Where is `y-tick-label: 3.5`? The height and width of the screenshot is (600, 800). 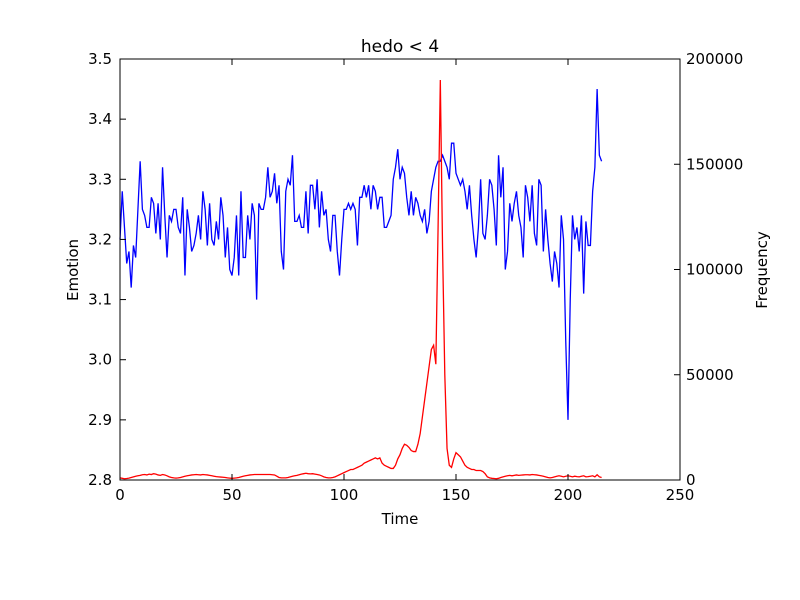
y-tick-label: 3.5 is located at coordinates (100, 59).